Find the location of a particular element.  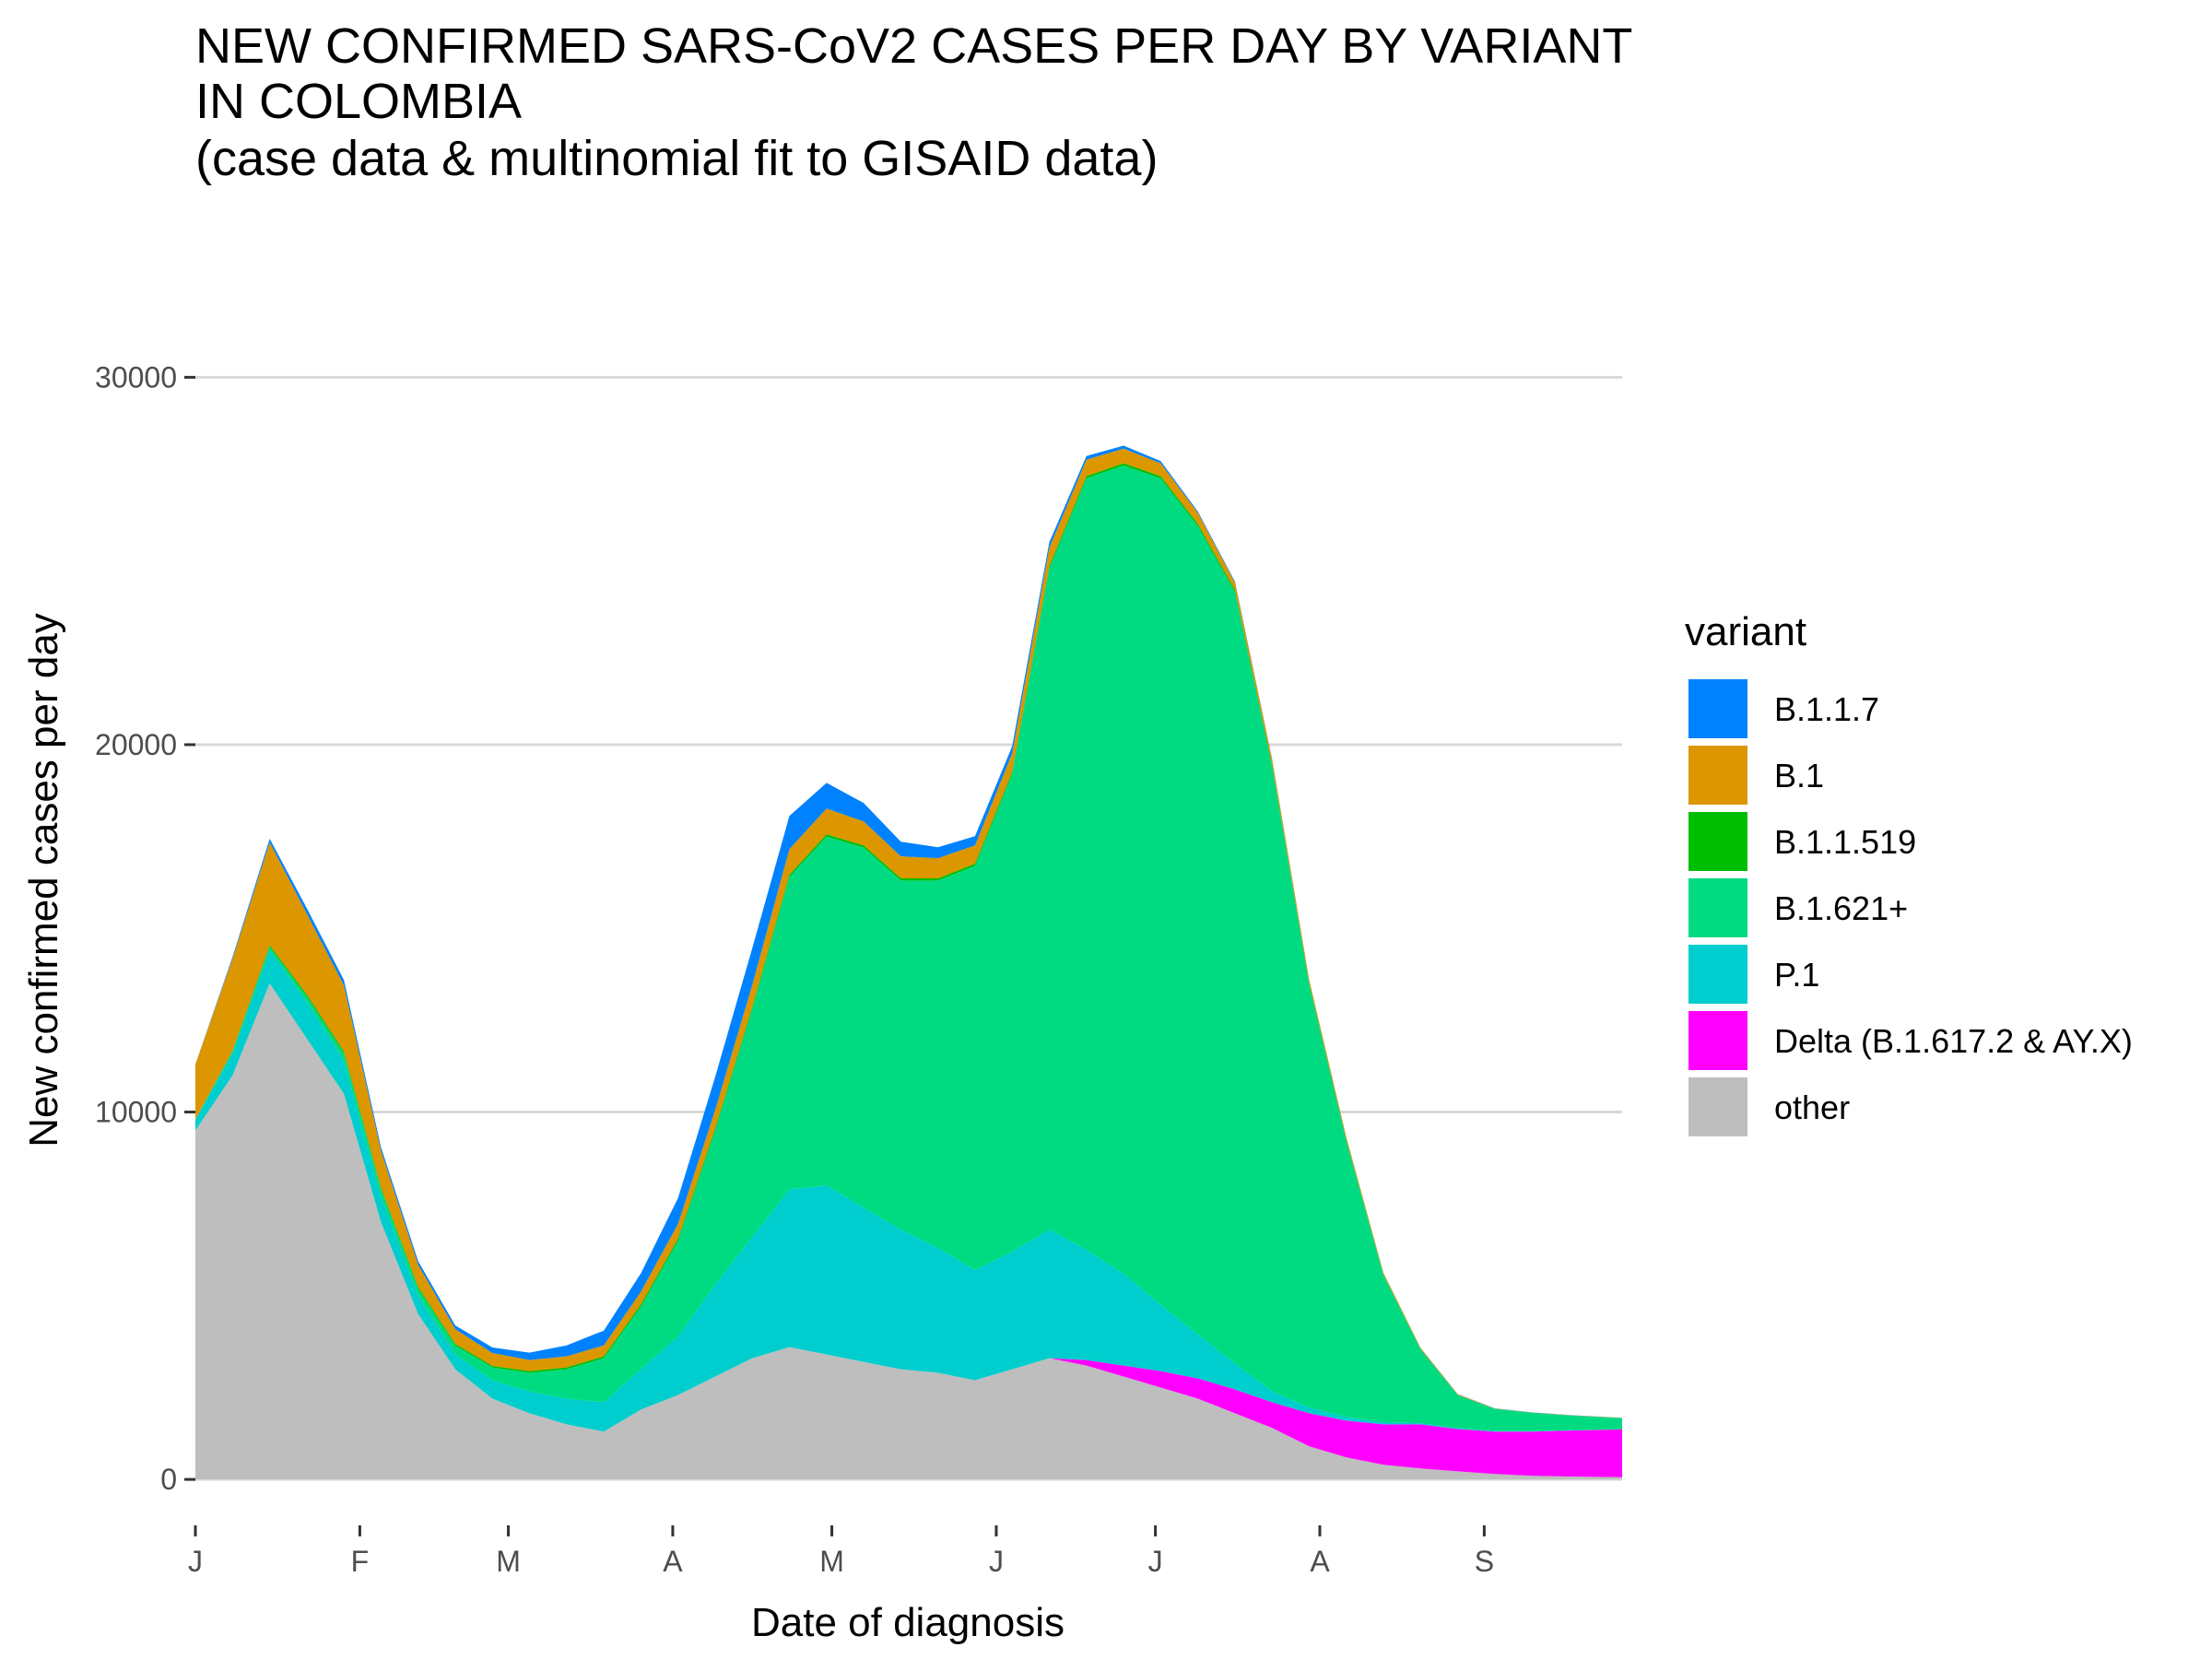

legend-label-delta-b-1-617-2-ay-x: Delta (B.1.617.2 & AY.X) is located at coordinates (1953, 1041).